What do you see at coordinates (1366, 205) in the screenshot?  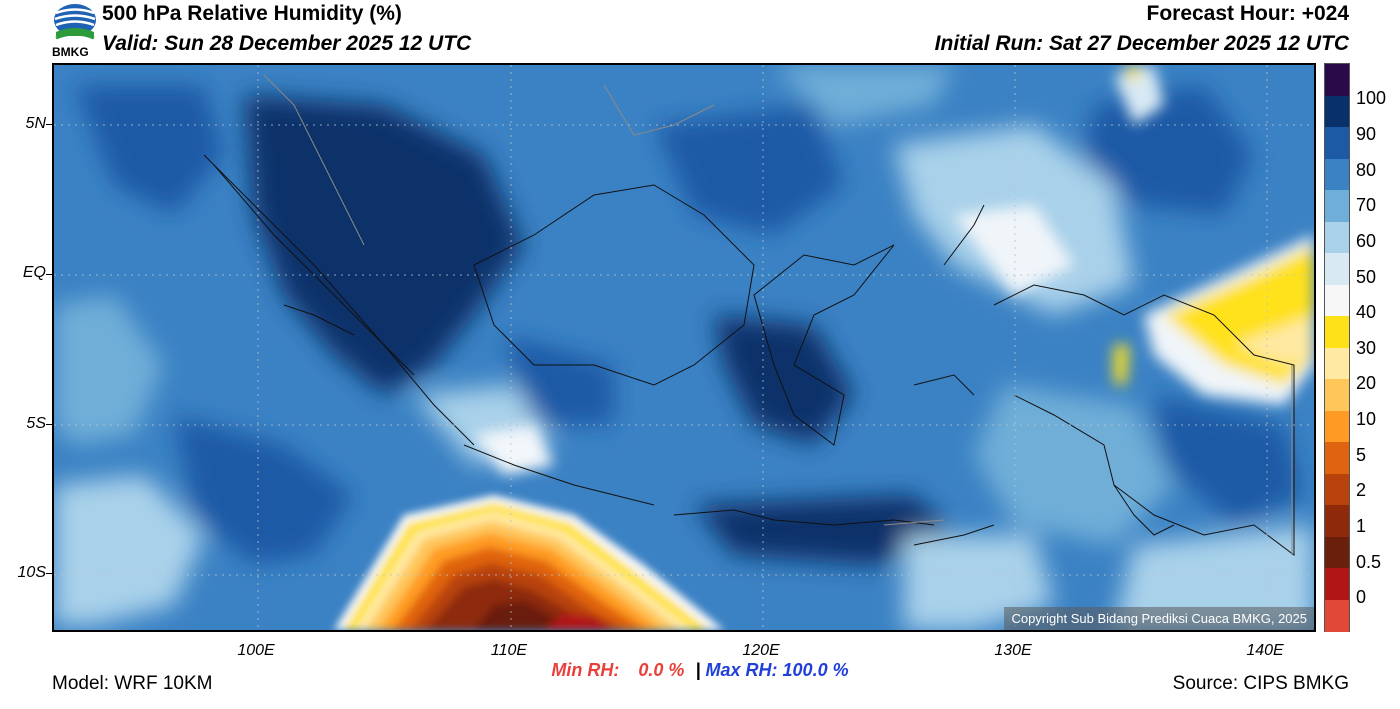 I see `cbar-label-70: 70` at bounding box center [1366, 205].